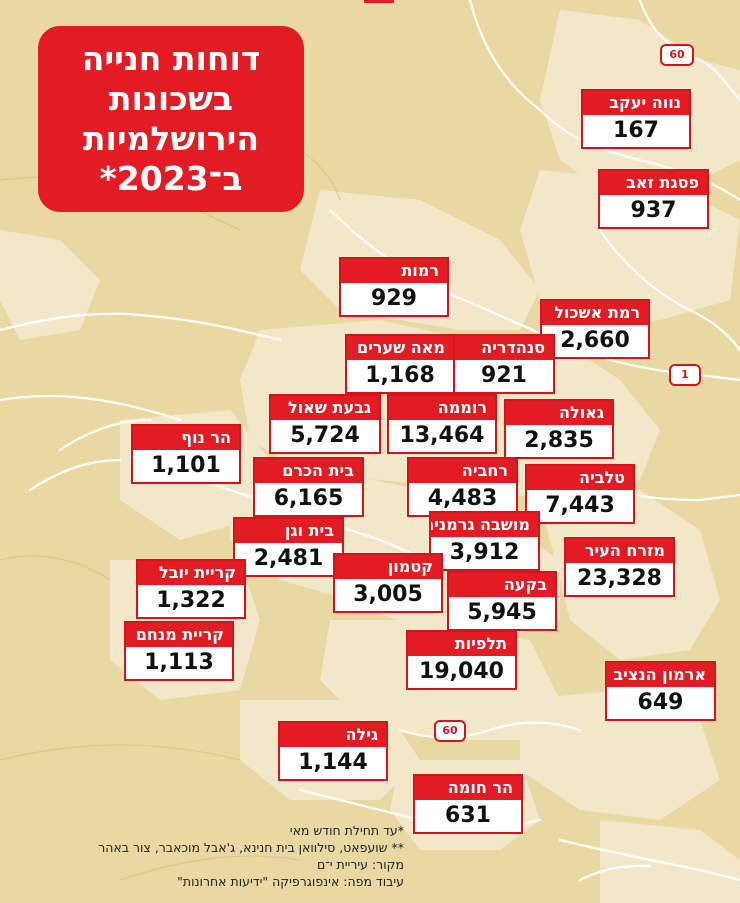 Image resolution: width=740 pixels, height=903 pixels. What do you see at coordinates (580, 478) in the screenshot?
I see `neighborhood-name: טלביה` at bounding box center [580, 478].